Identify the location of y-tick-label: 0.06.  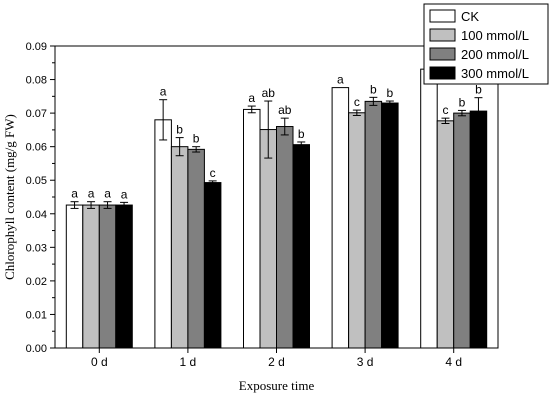
(36, 148).